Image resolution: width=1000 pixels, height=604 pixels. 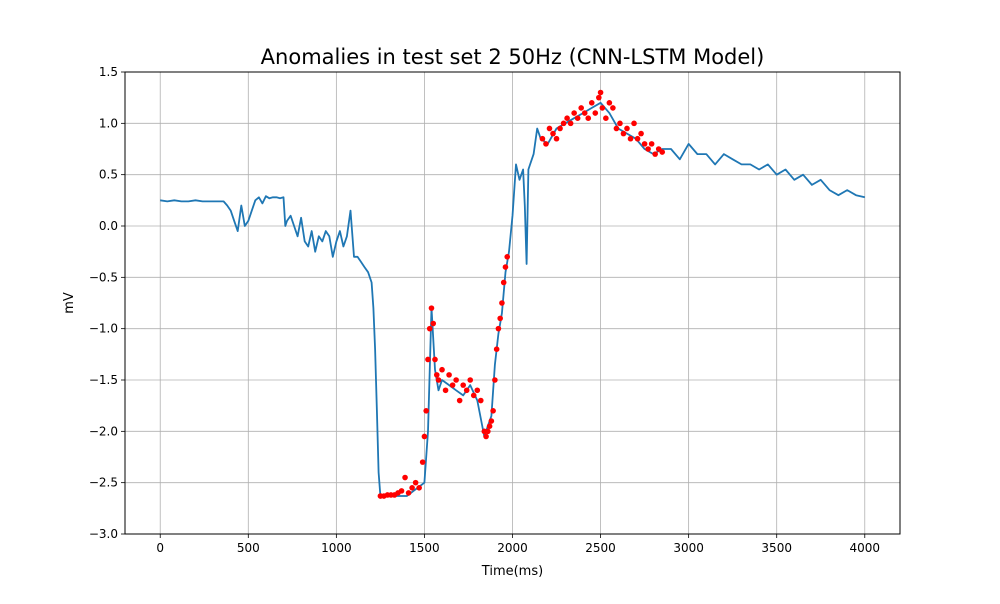 I want to click on x-tick-label: 500, so click(x=248, y=548).